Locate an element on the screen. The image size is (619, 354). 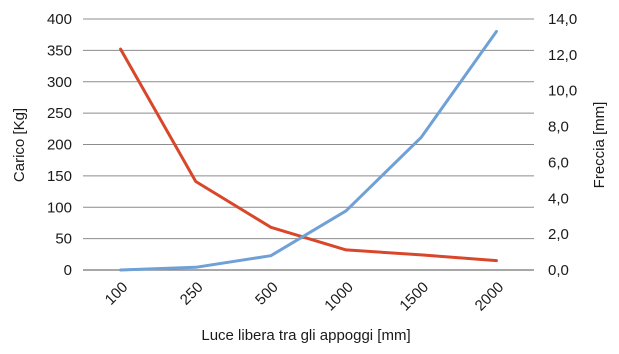
y2-tick-label: 8,0 is located at coordinates (558, 127).